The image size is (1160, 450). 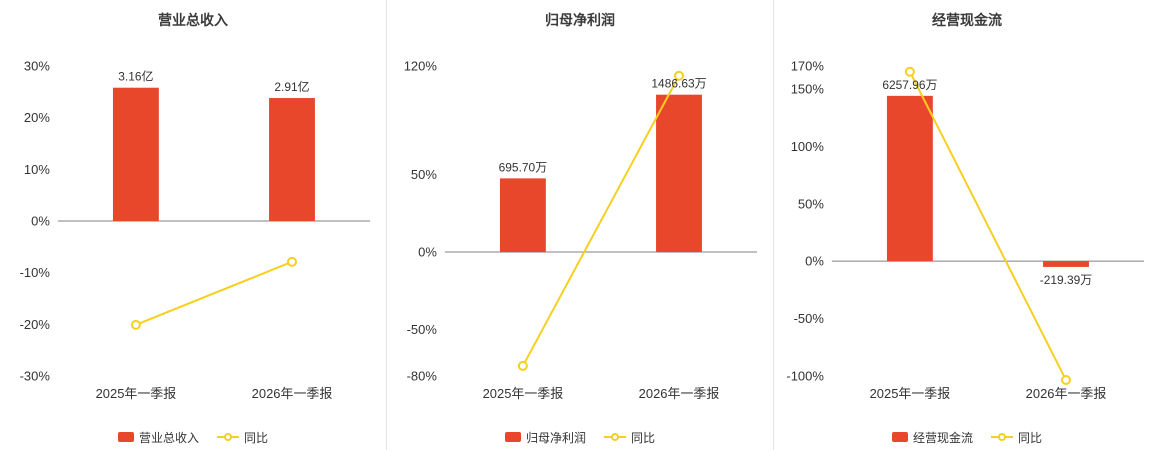 I want to click on y-tick-label: 120%, so click(x=421, y=65).